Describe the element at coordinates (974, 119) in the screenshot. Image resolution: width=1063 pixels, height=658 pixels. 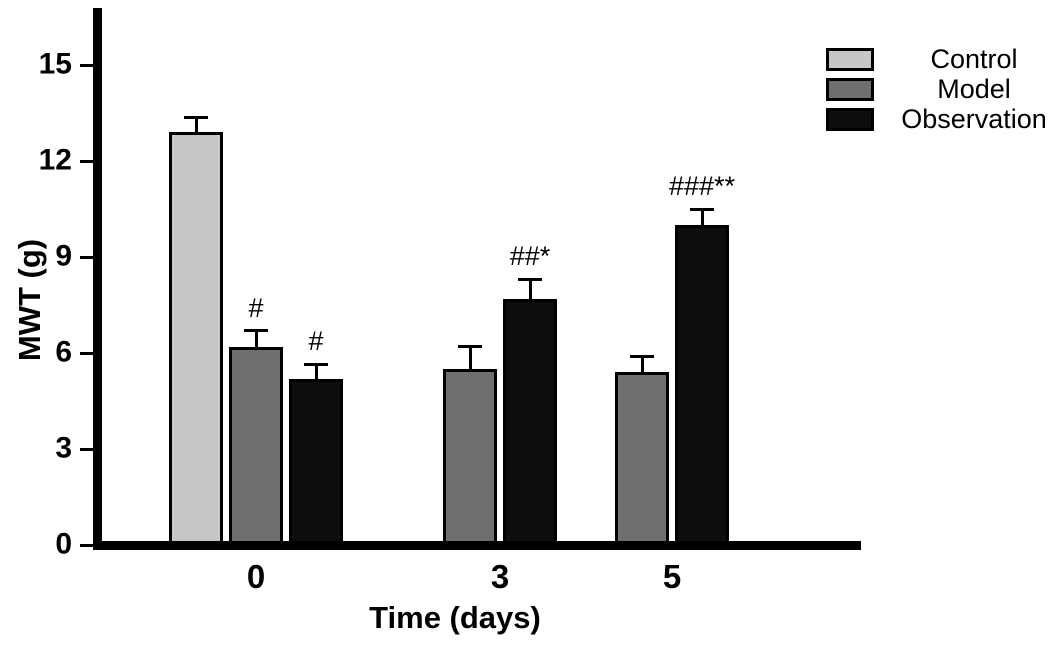
I see `legend-label: Observation` at that location.